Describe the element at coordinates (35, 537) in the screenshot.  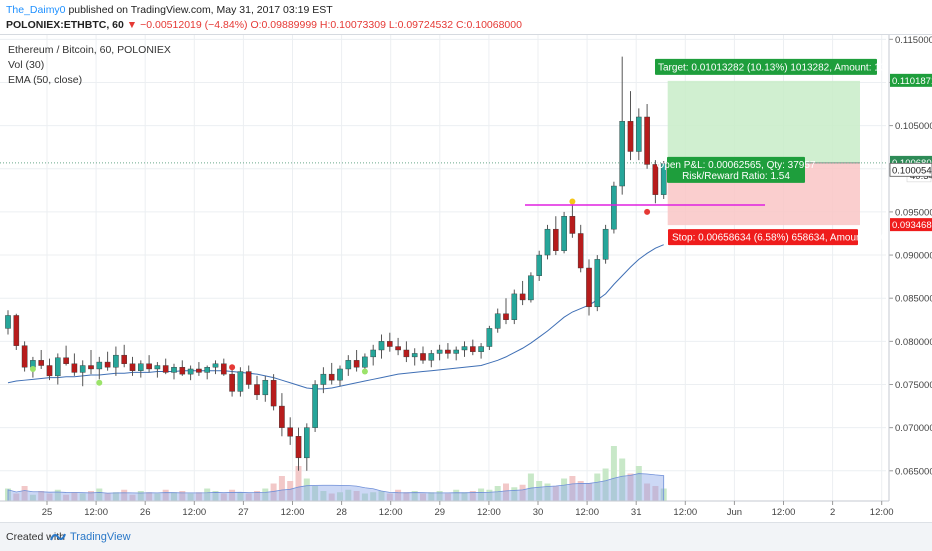
I see `created-with-label: Created with` at that location.